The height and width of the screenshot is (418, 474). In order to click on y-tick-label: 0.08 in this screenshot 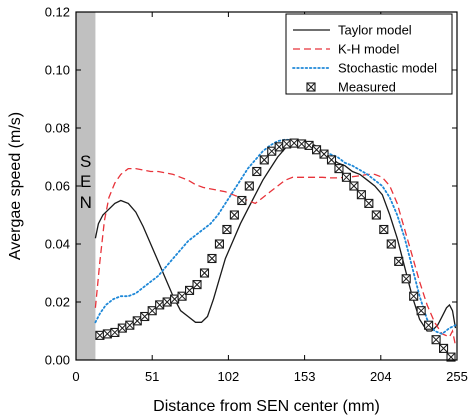, I will do `click(57, 128)`.